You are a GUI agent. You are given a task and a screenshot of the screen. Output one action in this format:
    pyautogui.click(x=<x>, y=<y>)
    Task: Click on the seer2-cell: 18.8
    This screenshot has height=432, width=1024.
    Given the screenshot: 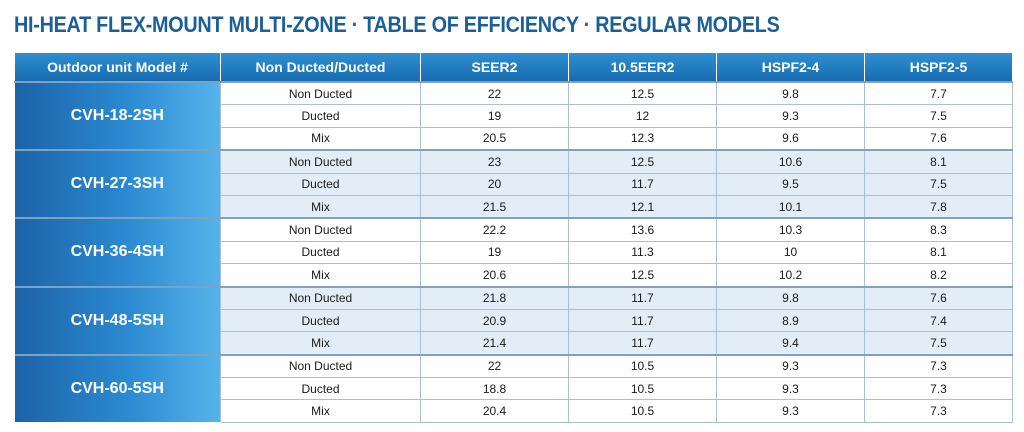 What is the action you would take?
    pyautogui.click(x=494, y=389)
    